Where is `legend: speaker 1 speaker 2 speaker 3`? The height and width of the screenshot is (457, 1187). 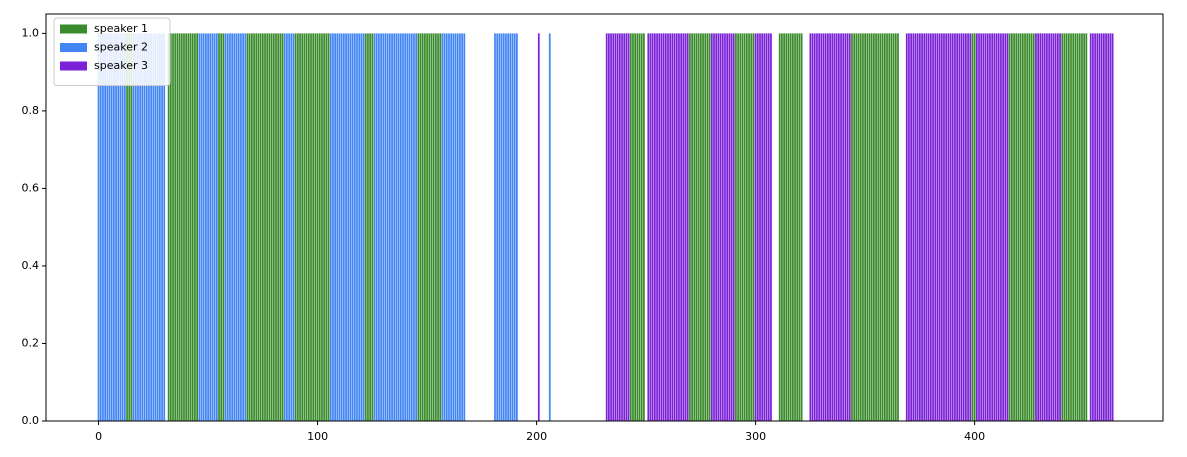
legend: speaker 1 speaker 2 speaker 3 is located at coordinates (112, 51).